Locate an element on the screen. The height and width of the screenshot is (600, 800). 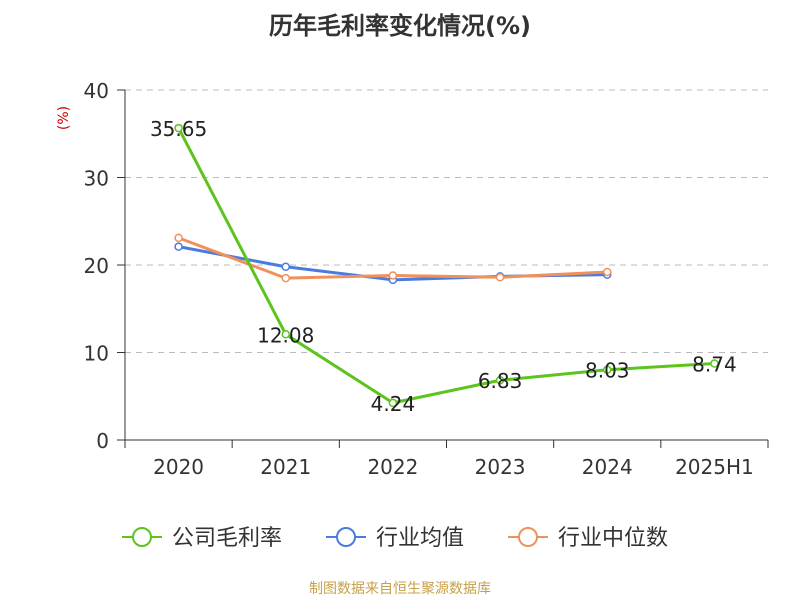
data-label: 35.65 is located at coordinates (178, 129).